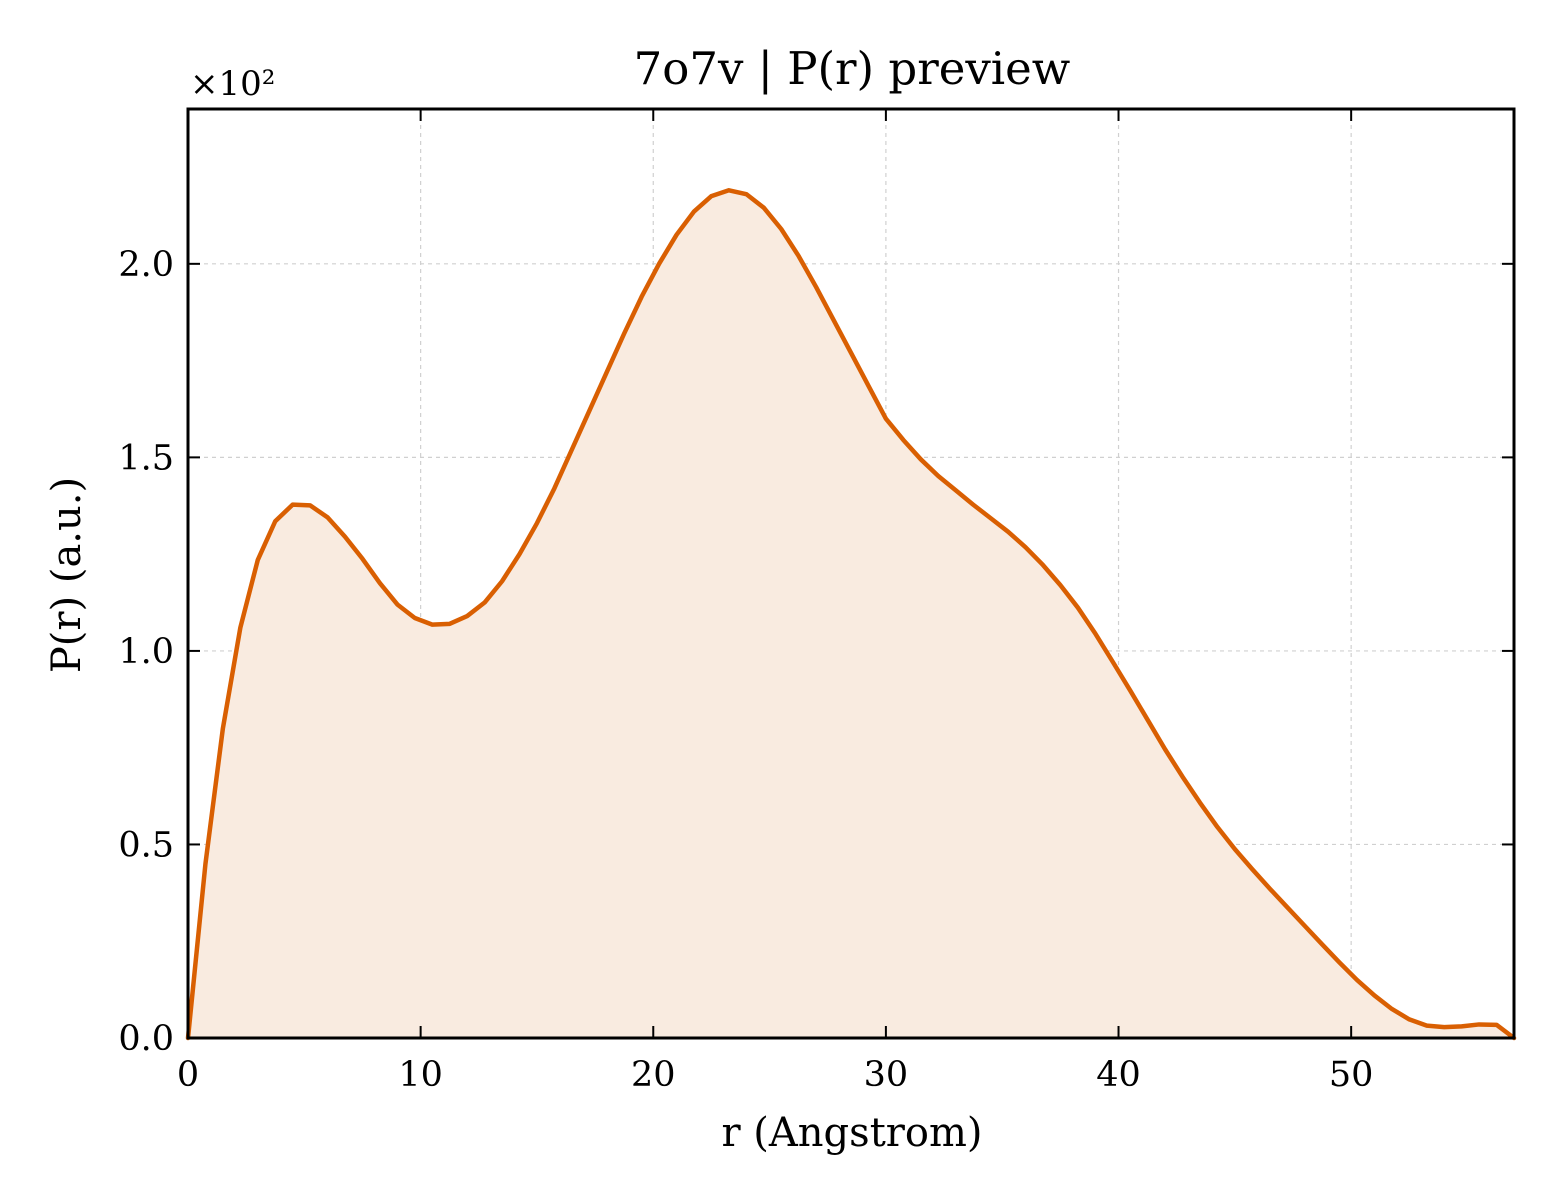 This screenshot has height=1200, width=1560. I want to click on y-tick-label: 2.0, so click(146, 265).